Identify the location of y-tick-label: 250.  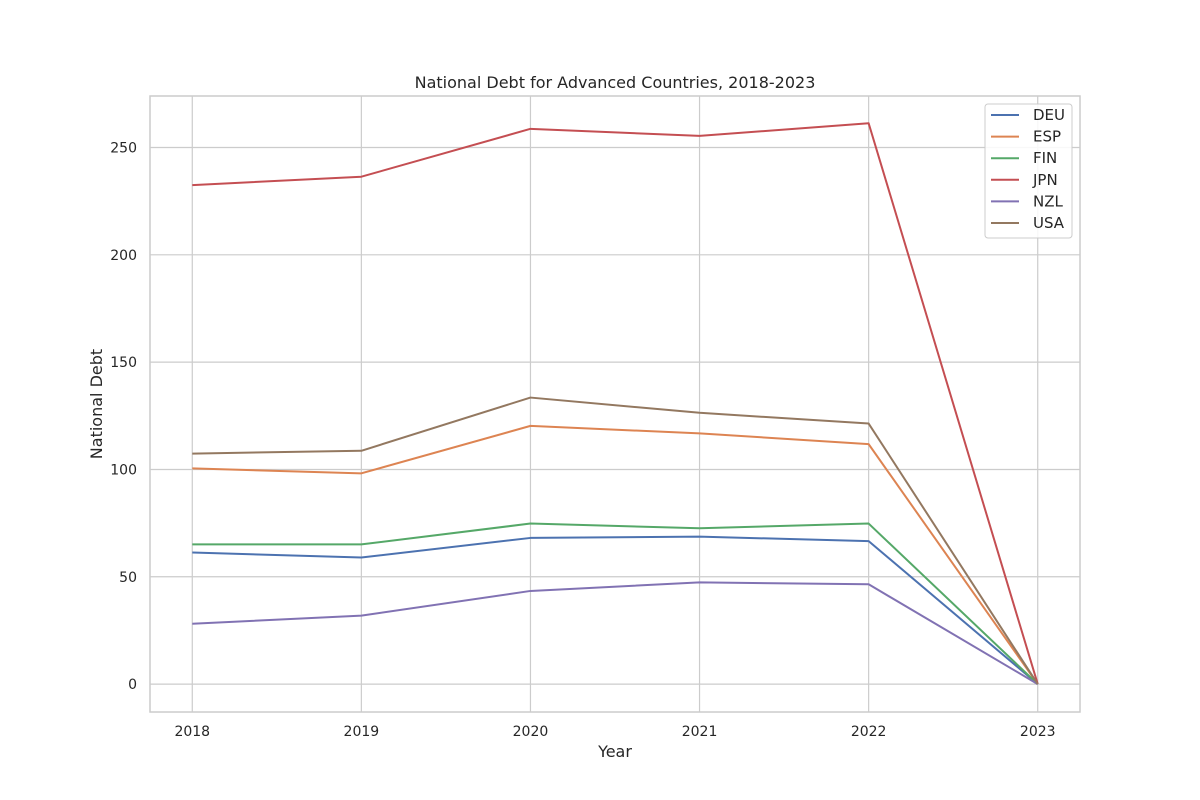
(123, 149).